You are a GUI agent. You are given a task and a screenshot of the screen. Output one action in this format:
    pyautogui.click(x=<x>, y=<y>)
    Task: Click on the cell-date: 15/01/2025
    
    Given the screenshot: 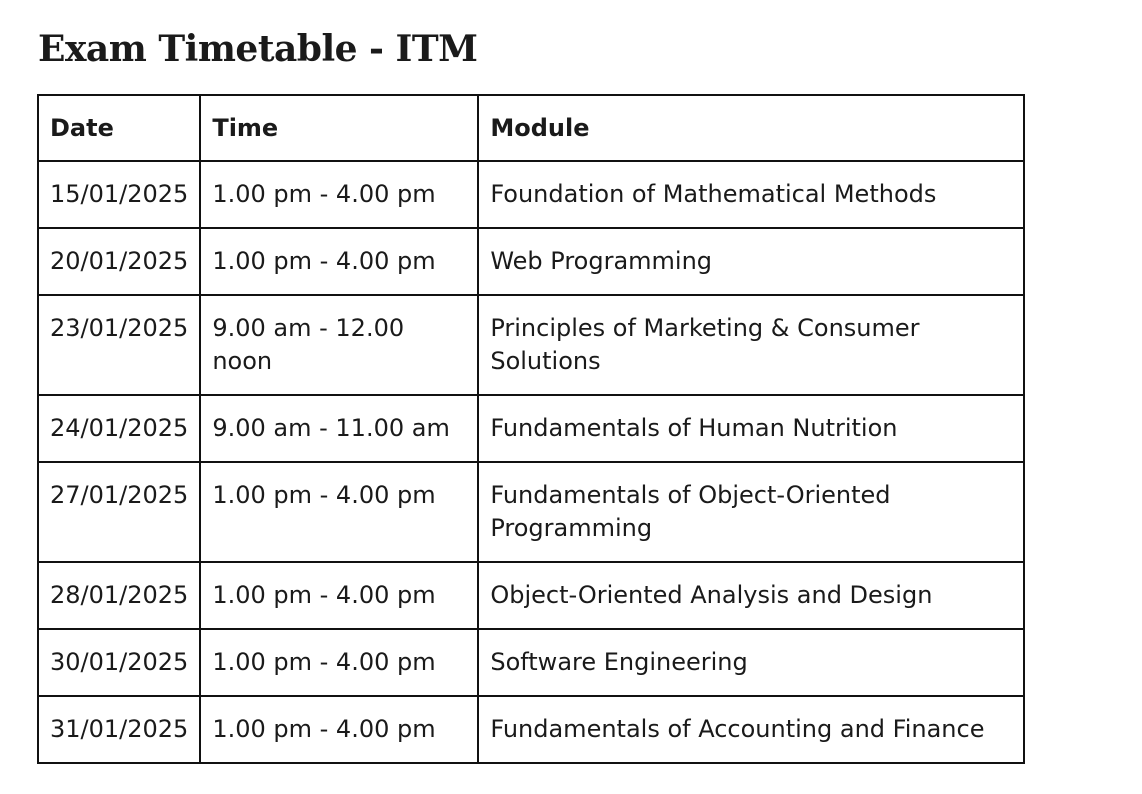 What is the action you would take?
    pyautogui.click(x=119, y=194)
    